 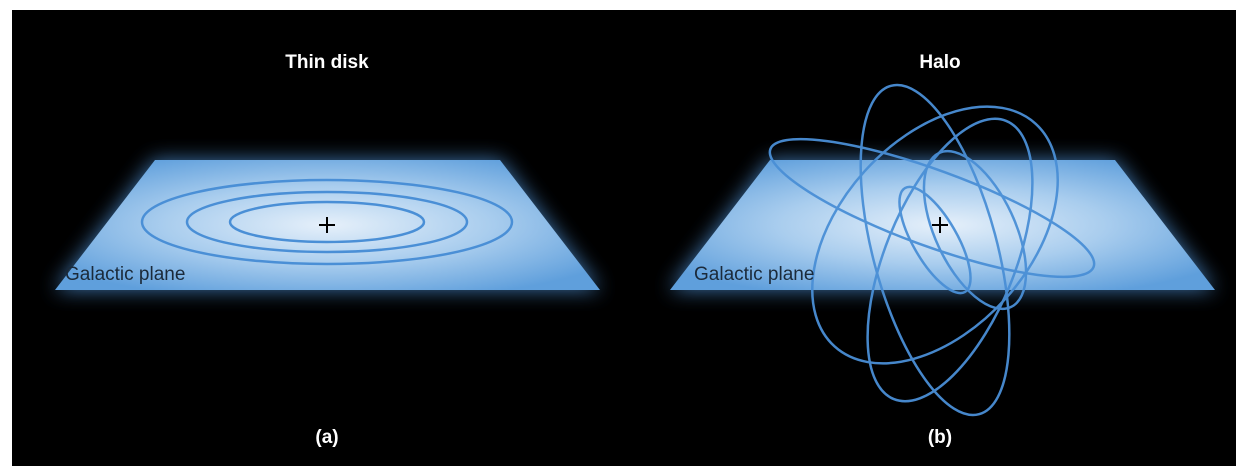 What do you see at coordinates (326, 437) in the screenshot?
I see `caption: (a)` at bounding box center [326, 437].